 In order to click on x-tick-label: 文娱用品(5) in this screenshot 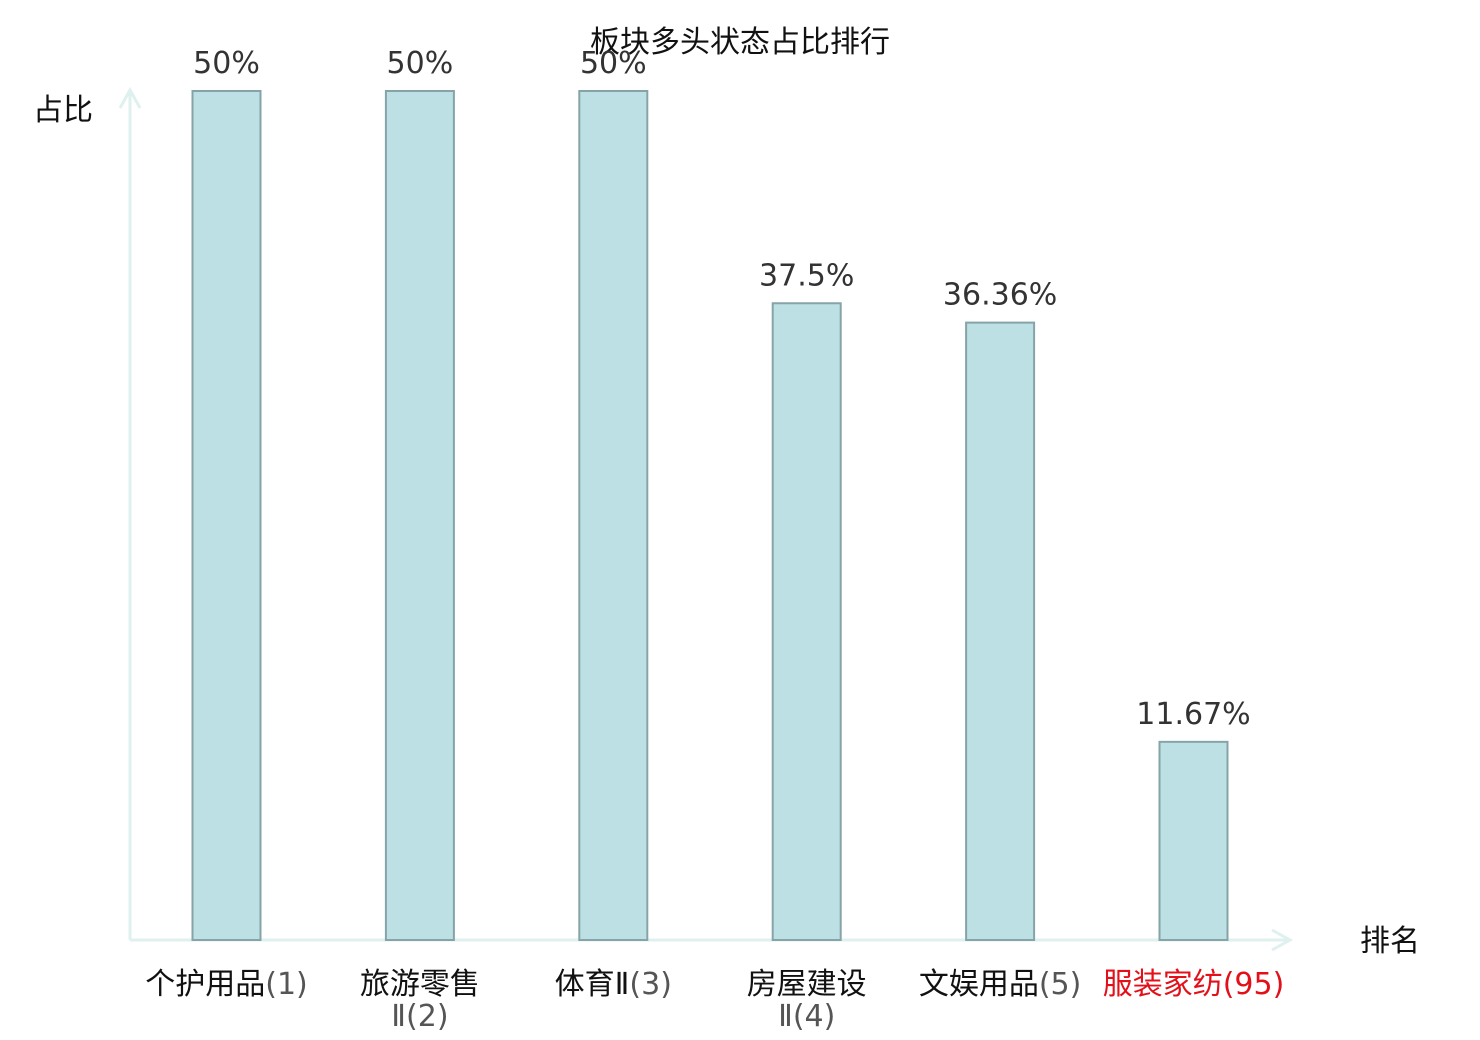, I will do `click(1000, 984)`.